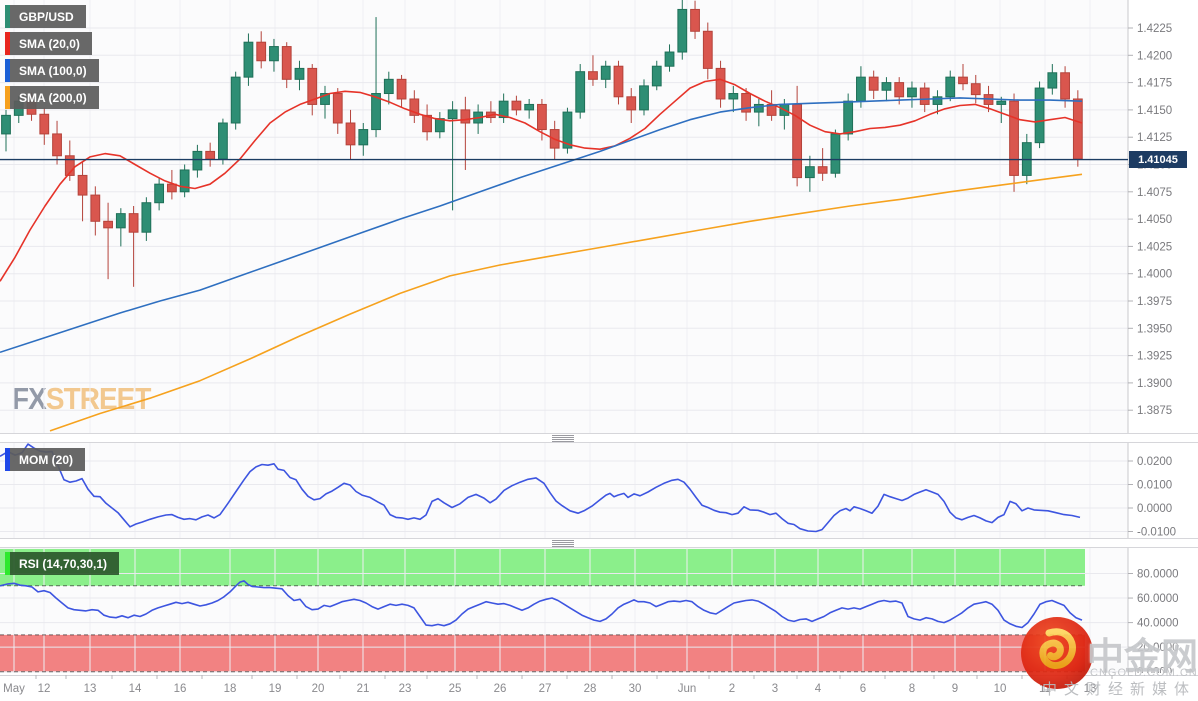 The width and height of the screenshot is (1198, 701). Describe the element at coordinates (455, 689) in the screenshot. I see `x-axis-label: 25` at that location.